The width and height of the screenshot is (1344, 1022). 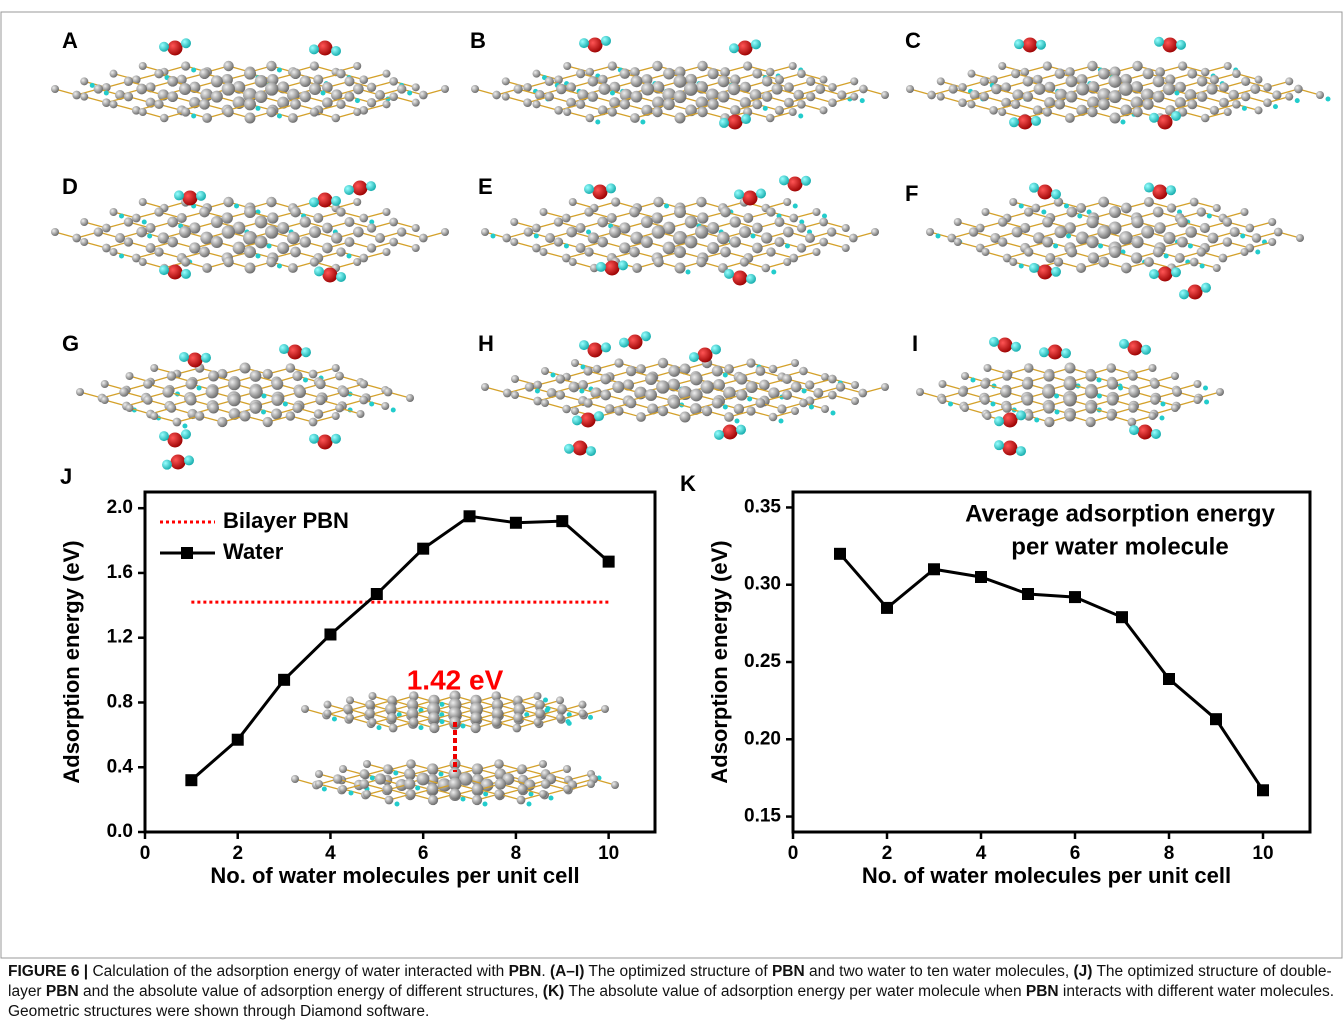 What do you see at coordinates (553, 991) in the screenshot?
I see `caption-bold: (K)` at bounding box center [553, 991].